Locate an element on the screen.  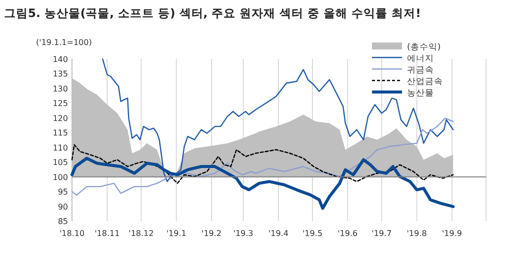
y-tick-label: 140 is located at coordinates (60, 59).